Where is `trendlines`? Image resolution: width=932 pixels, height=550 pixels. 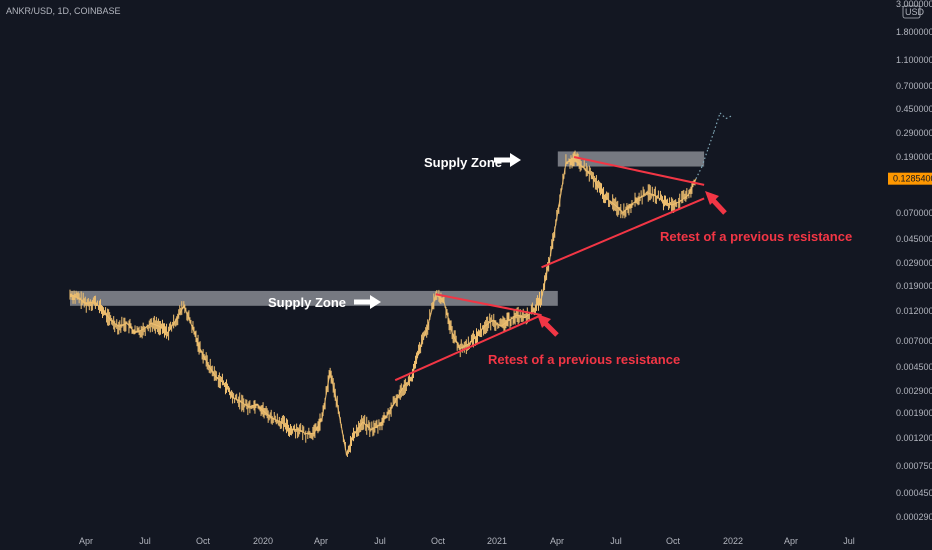
trendlines is located at coordinates (549, 269).